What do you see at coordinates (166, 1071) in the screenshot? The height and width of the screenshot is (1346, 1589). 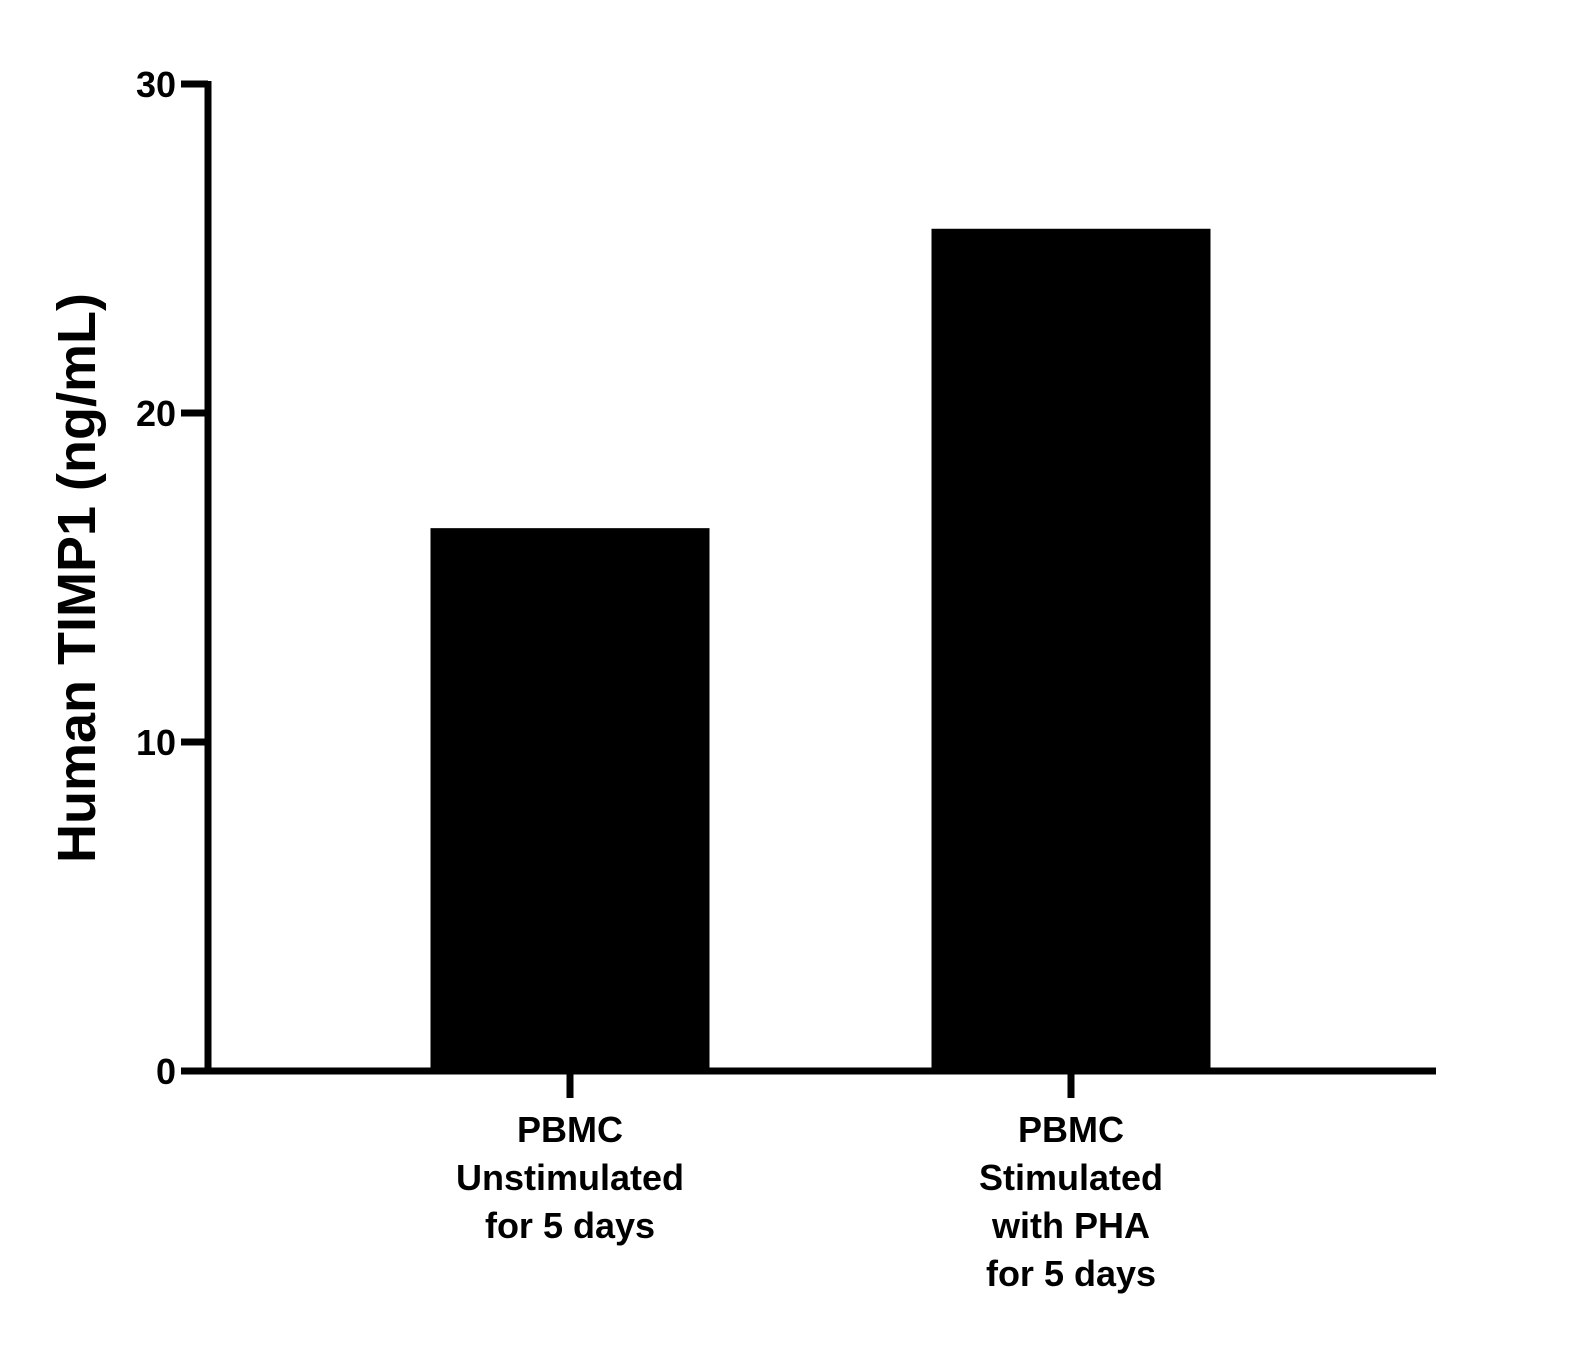 I see `y-tick-label: 0` at bounding box center [166, 1071].